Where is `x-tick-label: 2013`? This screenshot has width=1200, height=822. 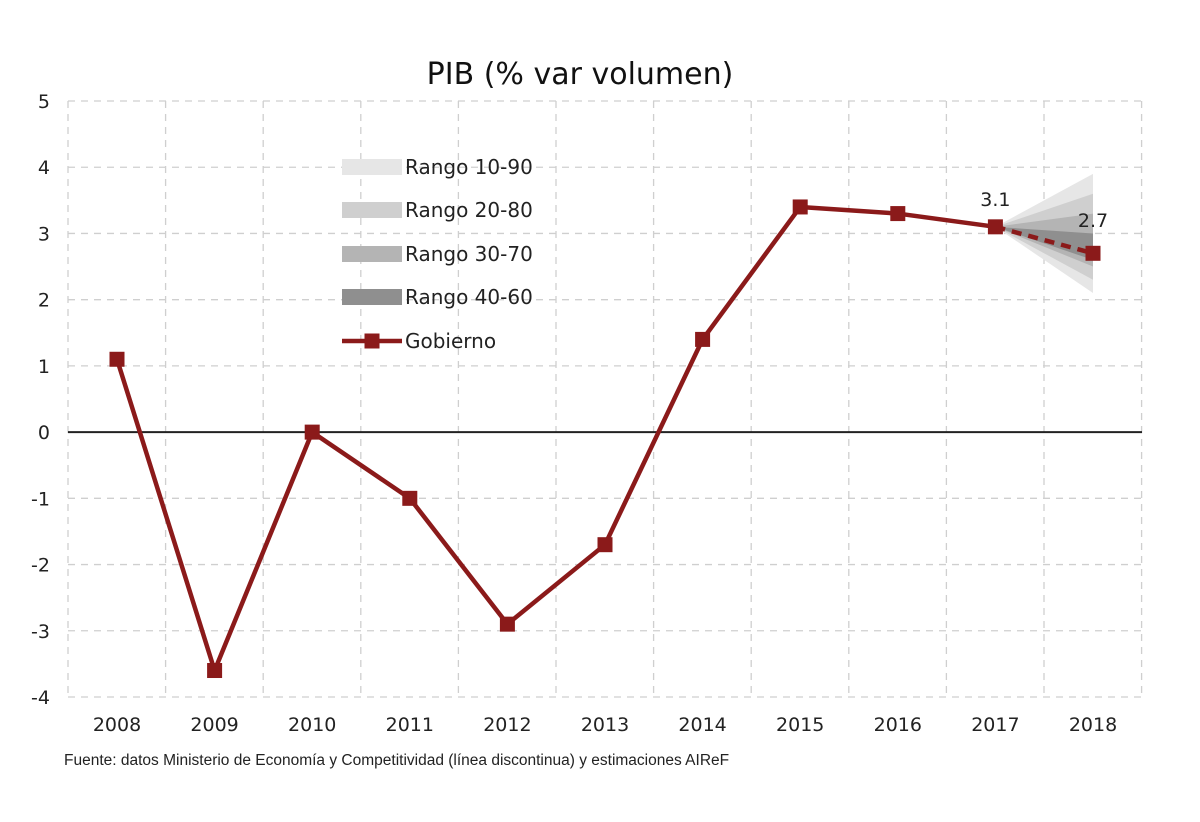 x-tick-label: 2013 is located at coordinates (605, 725).